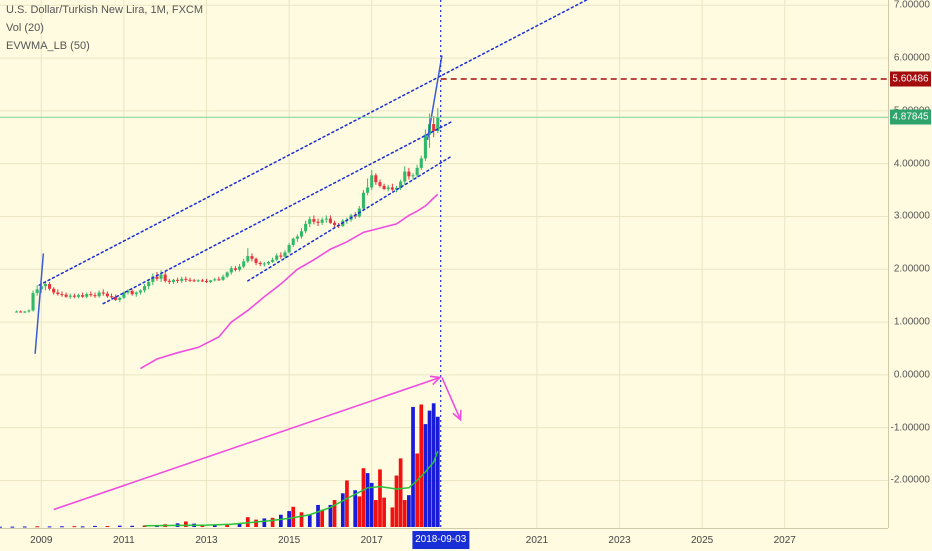 The width and height of the screenshot is (932, 551). Describe the element at coordinates (371, 540) in the screenshot. I see `time-tick-label: 2017` at that location.